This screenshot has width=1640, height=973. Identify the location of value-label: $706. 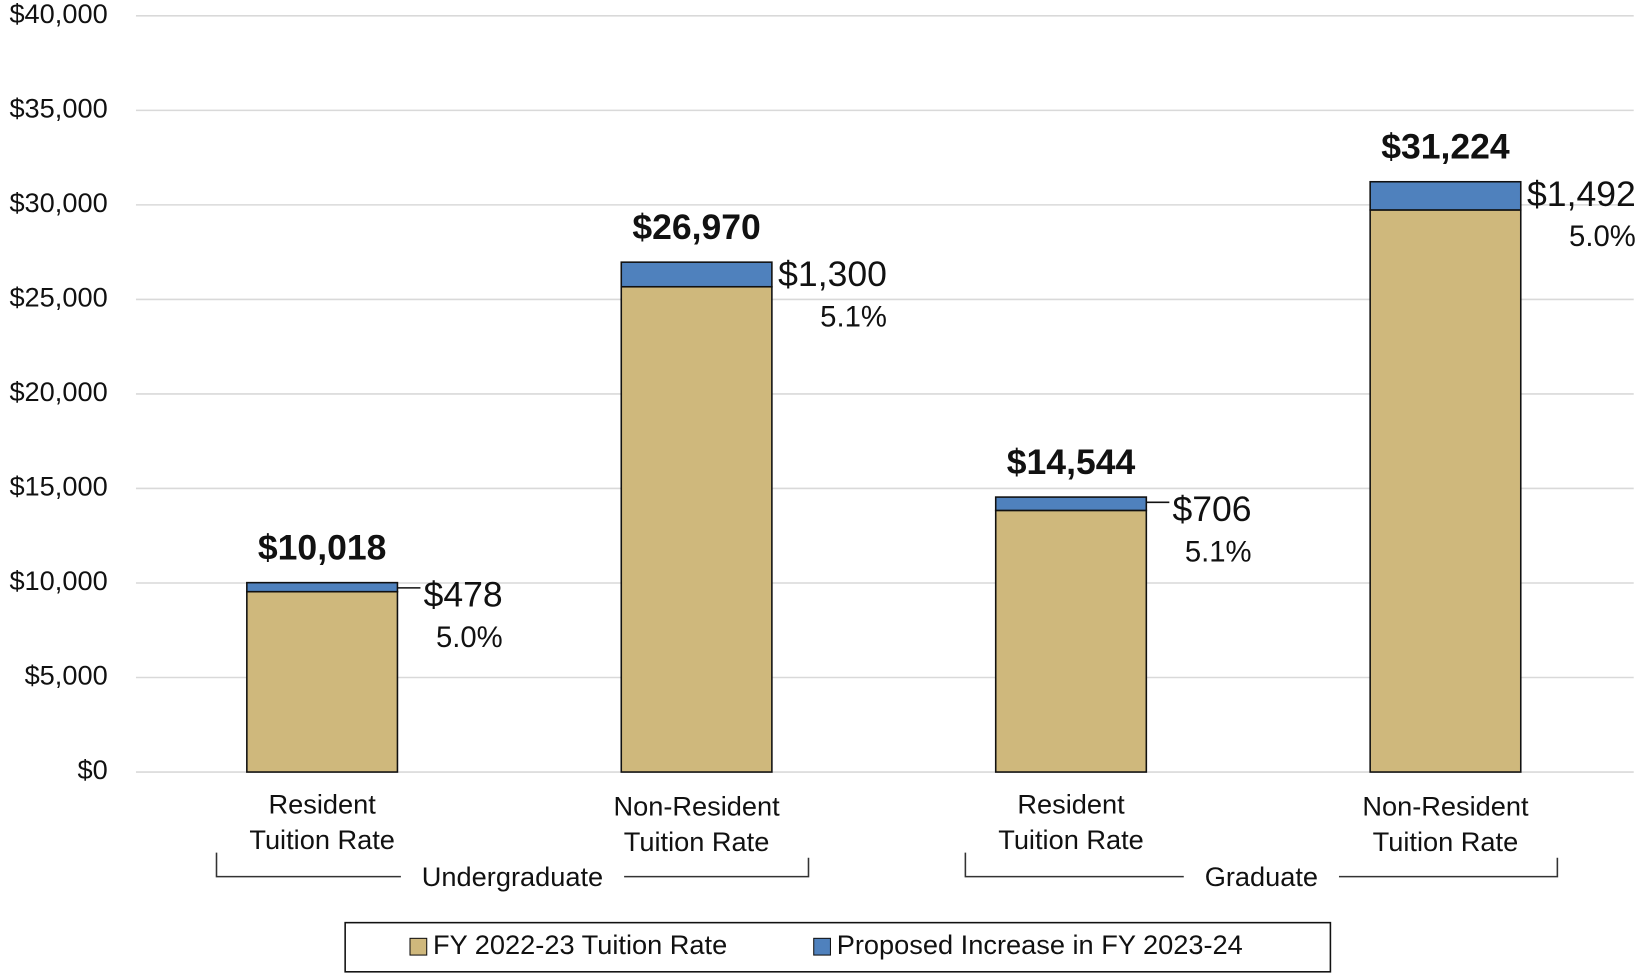
(1211, 509).